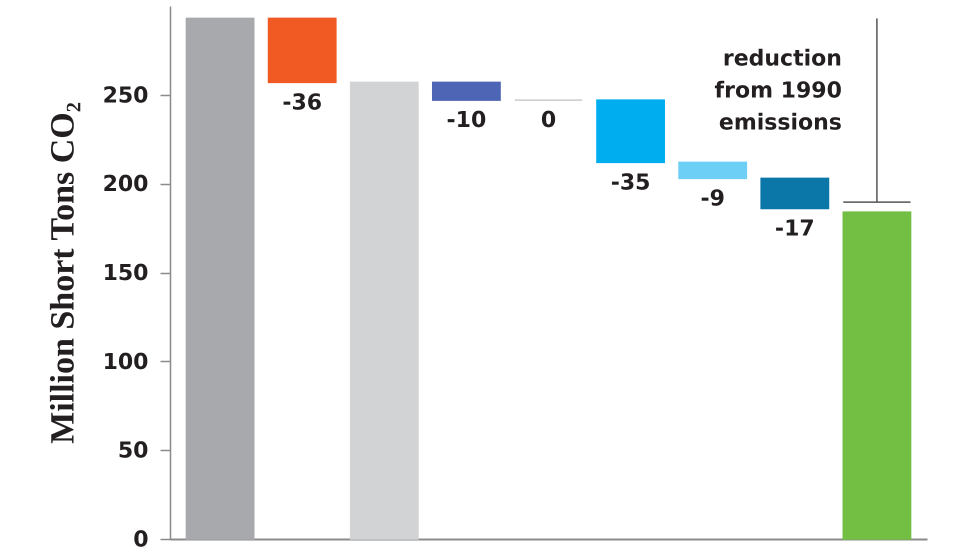 The height and width of the screenshot is (552, 980). I want to click on y-tick-label: 250, so click(125, 95).